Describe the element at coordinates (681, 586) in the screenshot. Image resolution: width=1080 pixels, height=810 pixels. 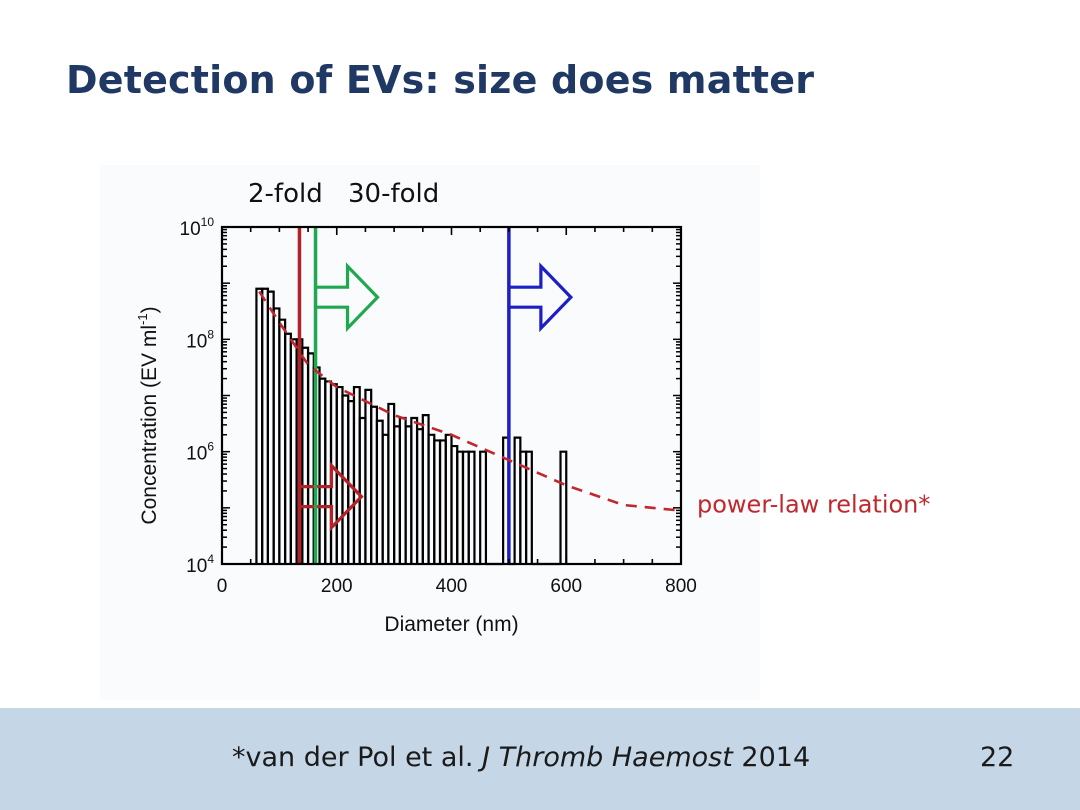
I see `x-tick-label: 800` at that location.